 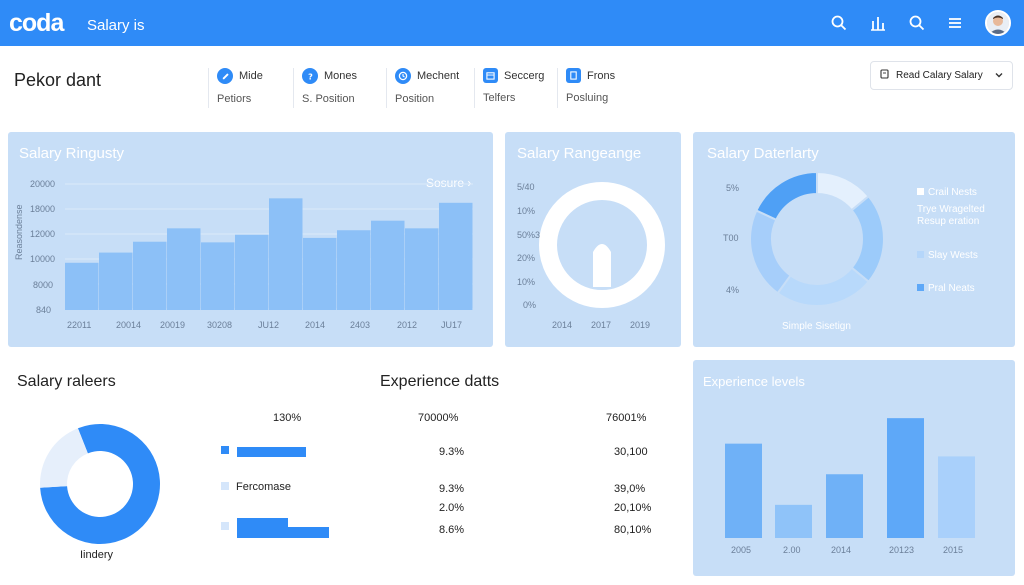 I want to click on legend-label: Trye Wragelted Resup eration, so click(x=951, y=215).